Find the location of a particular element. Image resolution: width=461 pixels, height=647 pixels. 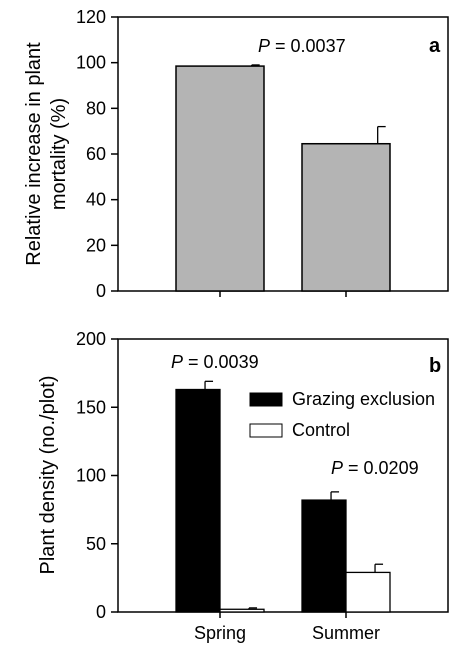

panel-b-bar-summer-grazing-exclusion is located at coordinates (324, 556).